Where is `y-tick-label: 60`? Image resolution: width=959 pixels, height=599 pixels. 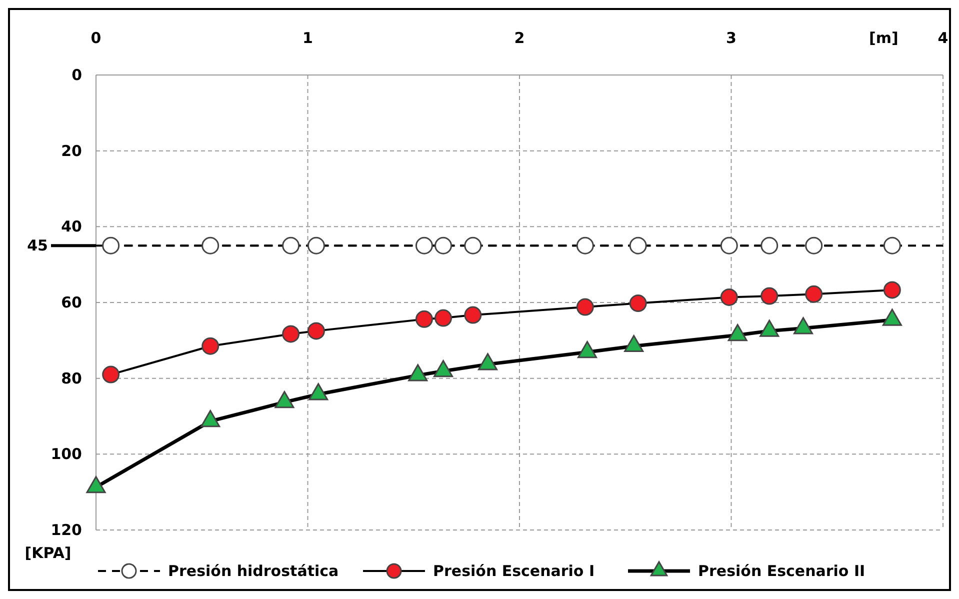 y-tick-label: 60 is located at coordinates (71, 303).